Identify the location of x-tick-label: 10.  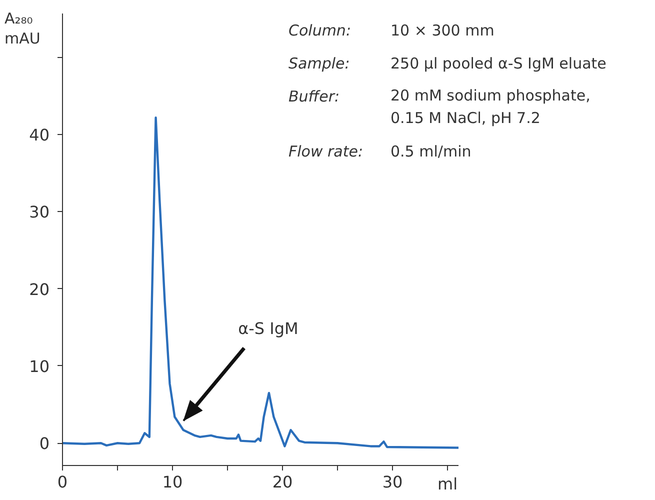
(172, 482).